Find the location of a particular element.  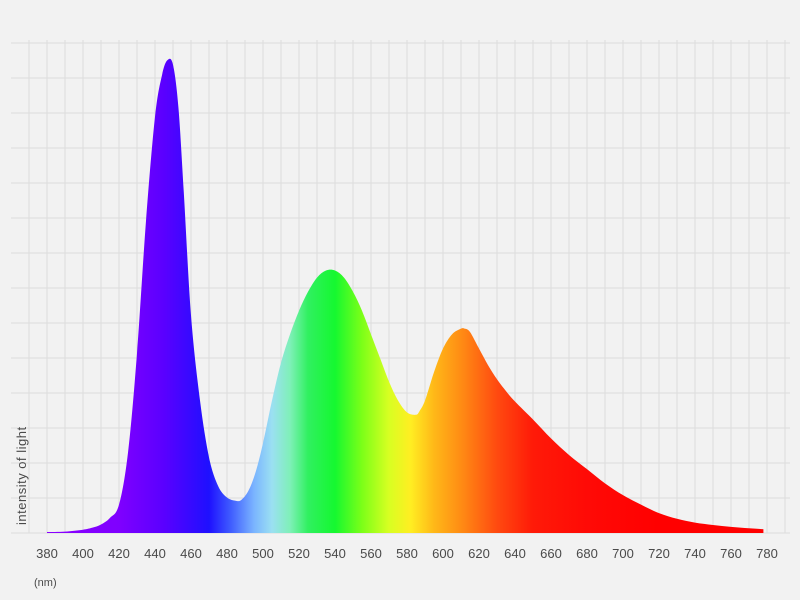

x-tick-label: 460 is located at coordinates (191, 553).